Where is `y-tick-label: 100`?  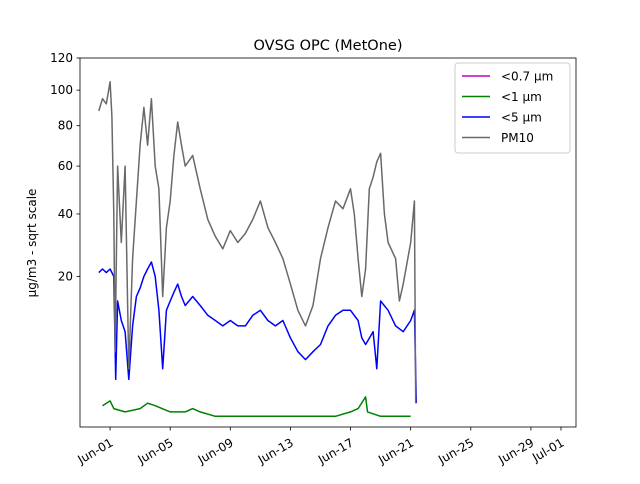
y-tick-label: 100 is located at coordinates (61, 90).